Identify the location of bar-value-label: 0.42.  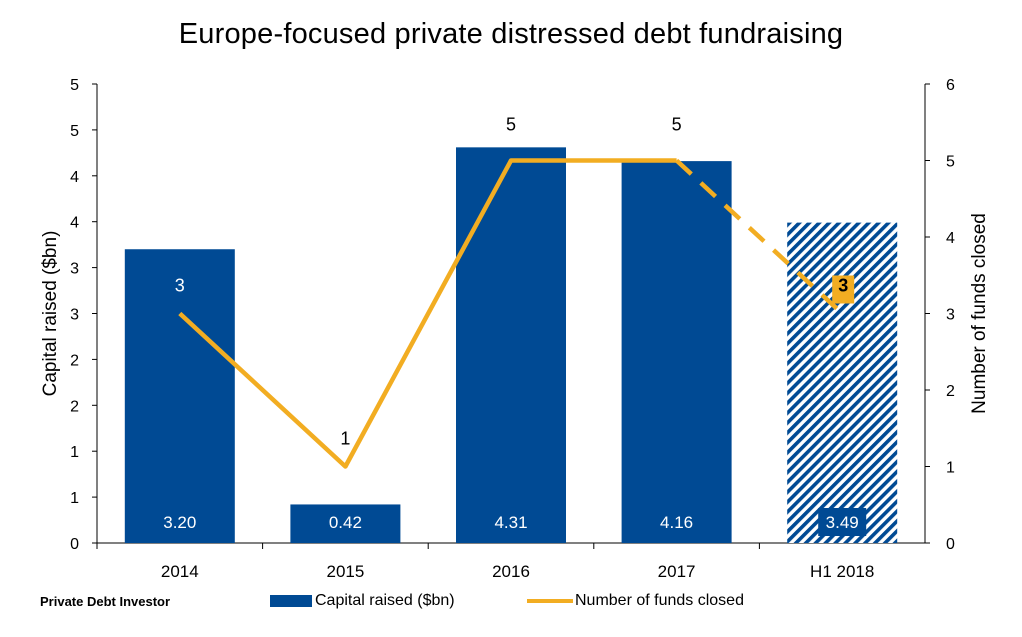
(345, 522).